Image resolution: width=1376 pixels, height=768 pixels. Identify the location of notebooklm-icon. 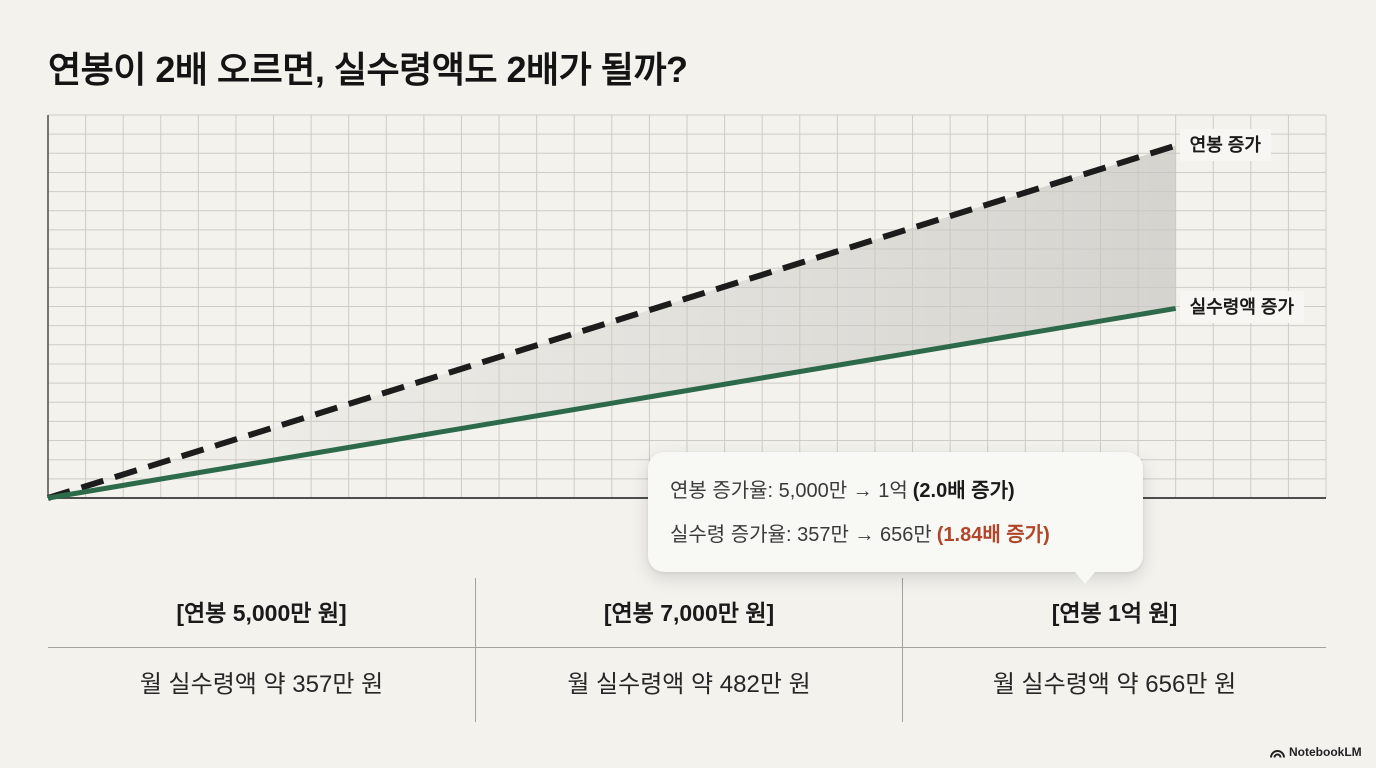
(1277, 753).